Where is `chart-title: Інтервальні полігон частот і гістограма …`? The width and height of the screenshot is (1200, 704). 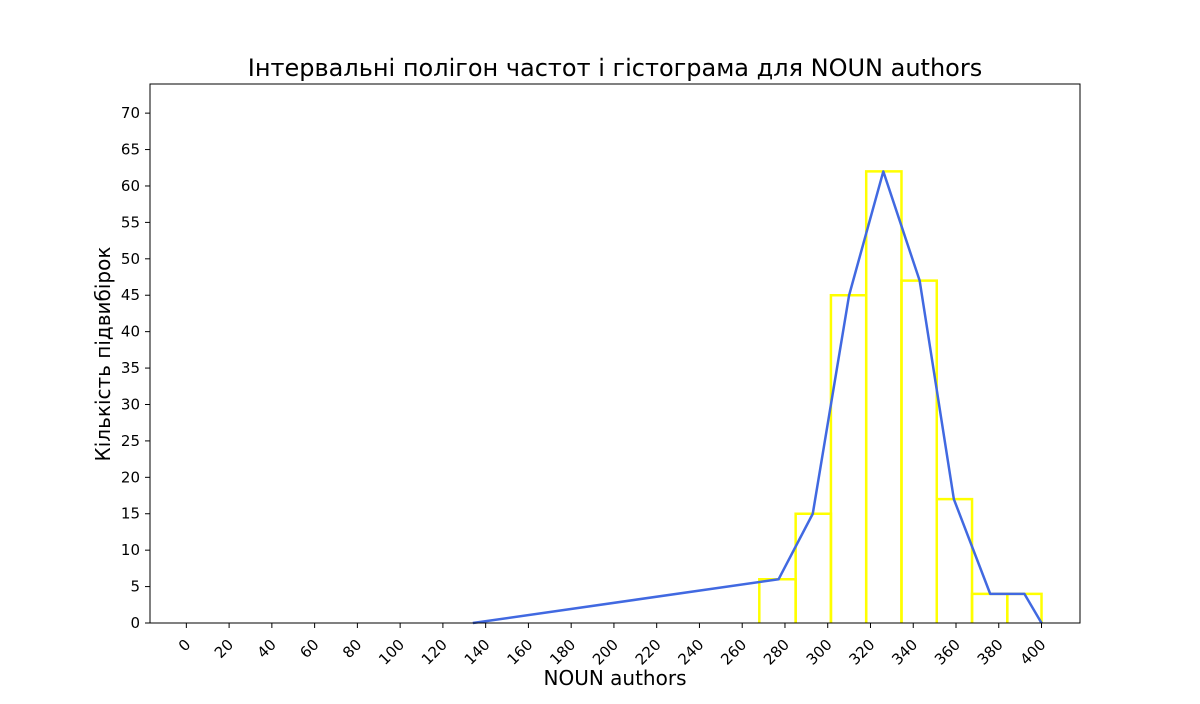 chart-title: Інтервальні полігон частот і гістограма … is located at coordinates (615, 68).